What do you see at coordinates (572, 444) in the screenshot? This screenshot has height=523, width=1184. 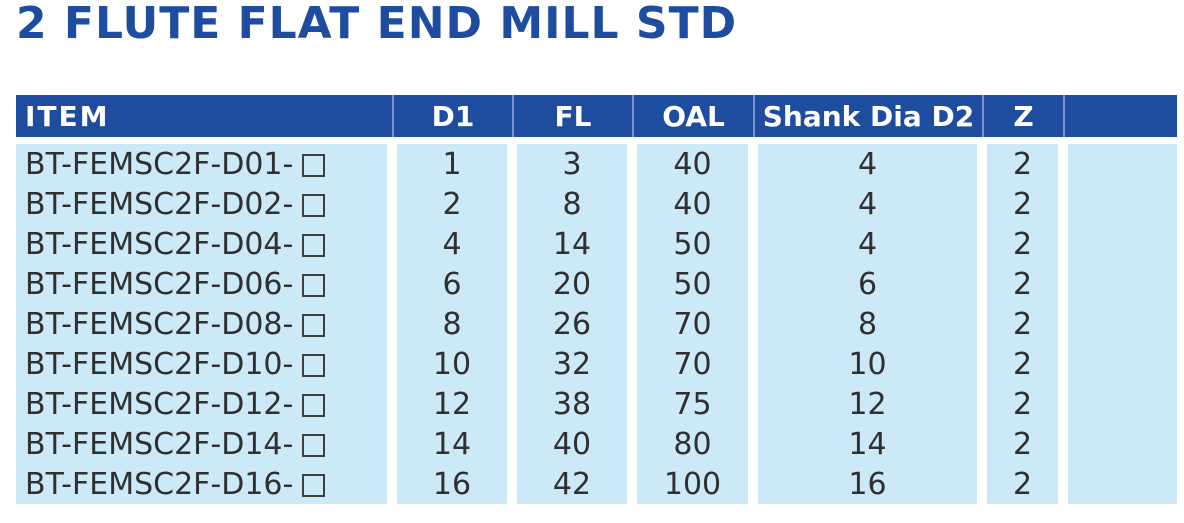 I see `fl-cell: 40` at bounding box center [572, 444].